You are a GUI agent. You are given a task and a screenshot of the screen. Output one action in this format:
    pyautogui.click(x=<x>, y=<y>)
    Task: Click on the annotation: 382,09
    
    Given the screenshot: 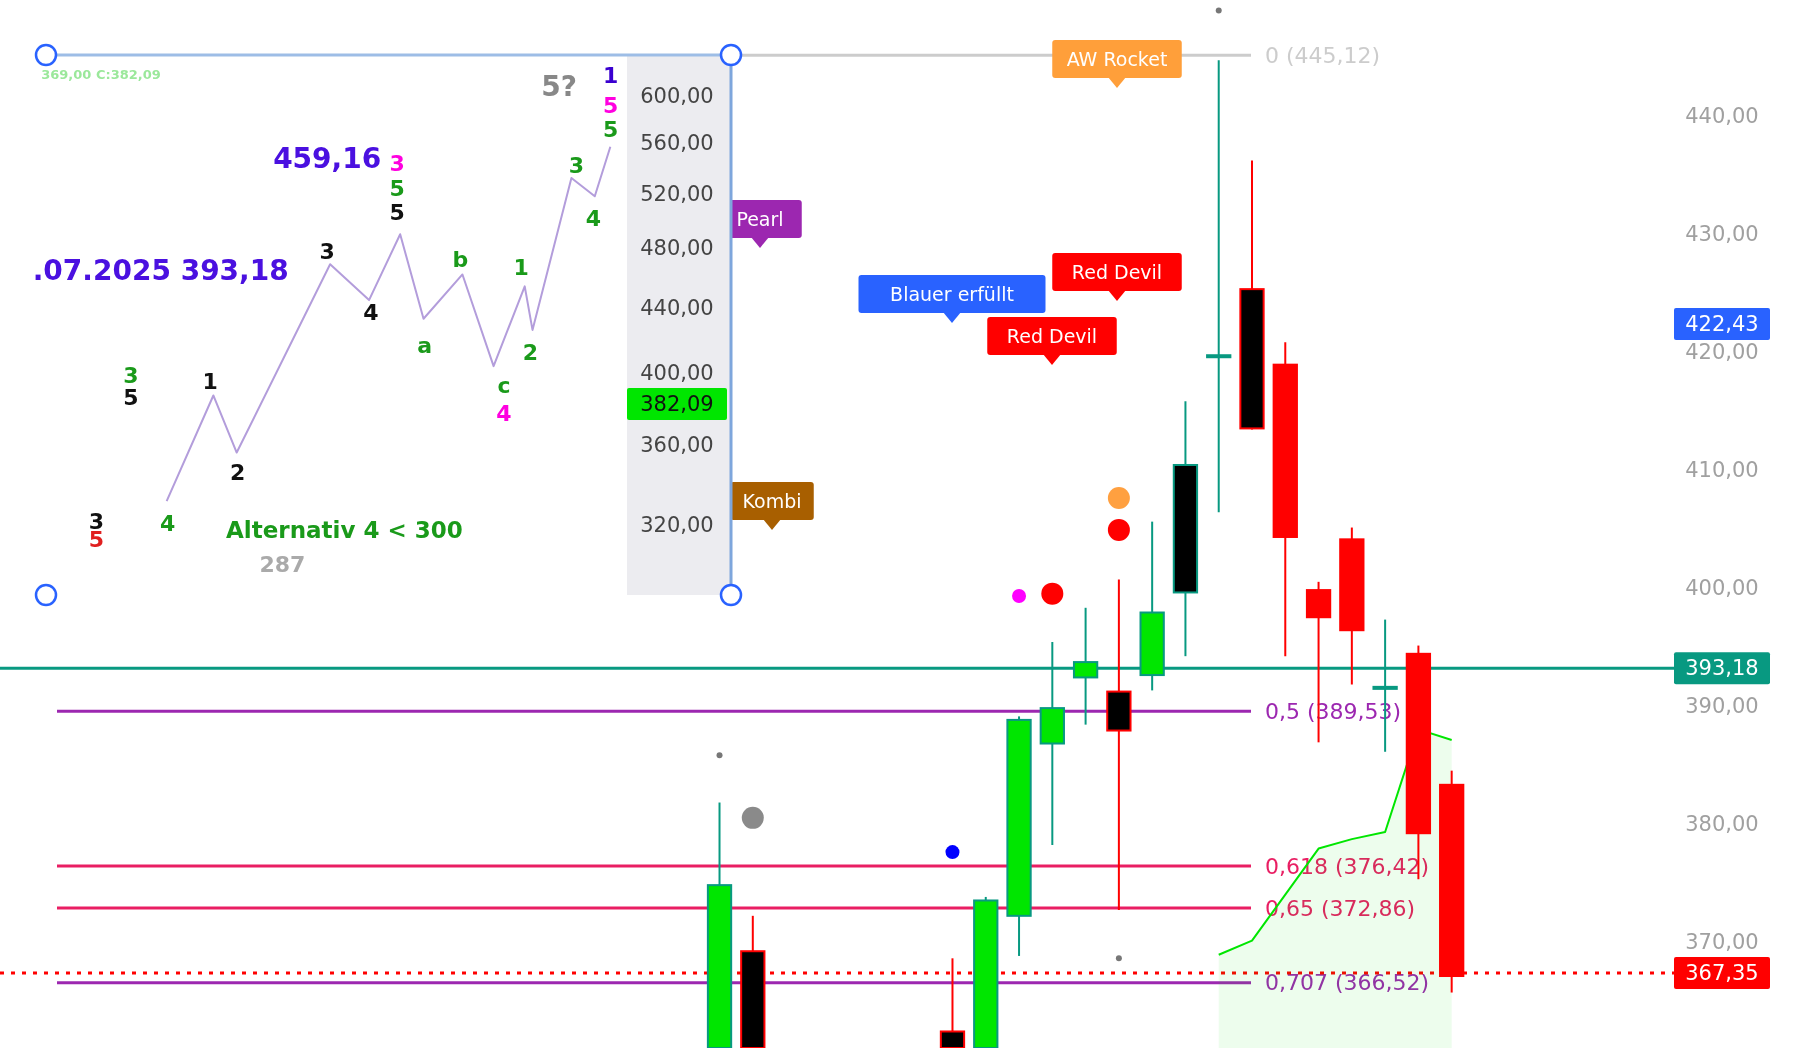 What is the action you would take?
    pyautogui.click(x=677, y=404)
    